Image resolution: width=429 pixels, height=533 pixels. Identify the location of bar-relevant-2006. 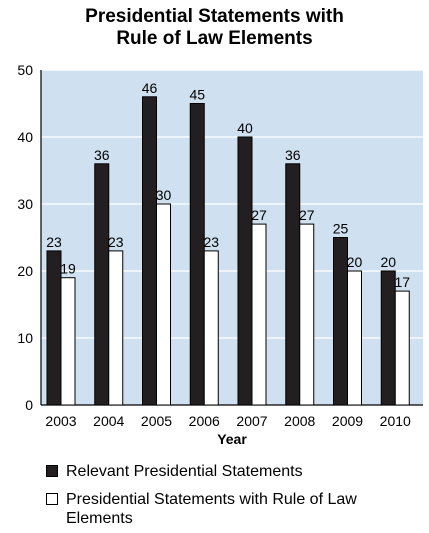
(197, 254).